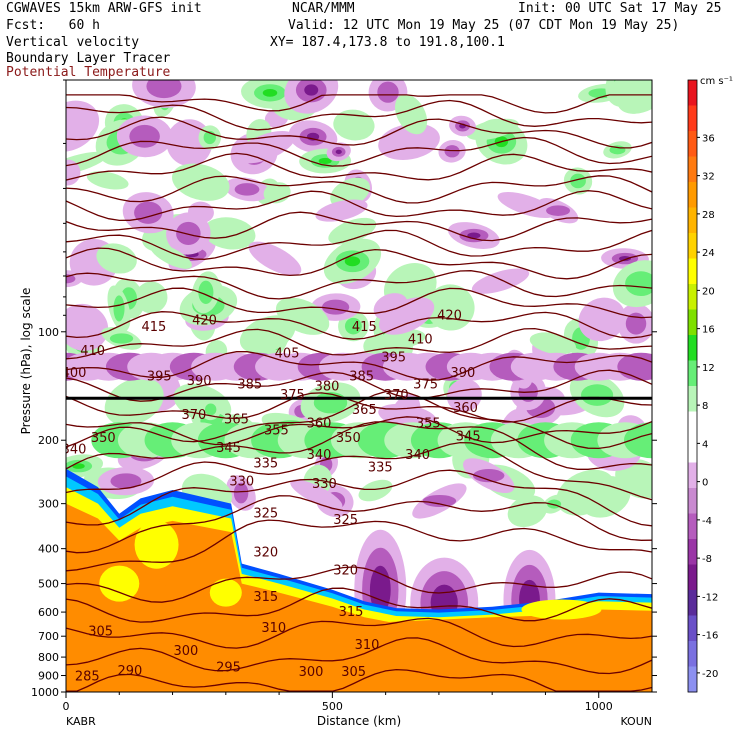 This screenshot has height=740, width=740. Describe the element at coordinates (104, 8) in the screenshot. I see `model-title: CGWAVES 15km ARW-GFS init` at that location.